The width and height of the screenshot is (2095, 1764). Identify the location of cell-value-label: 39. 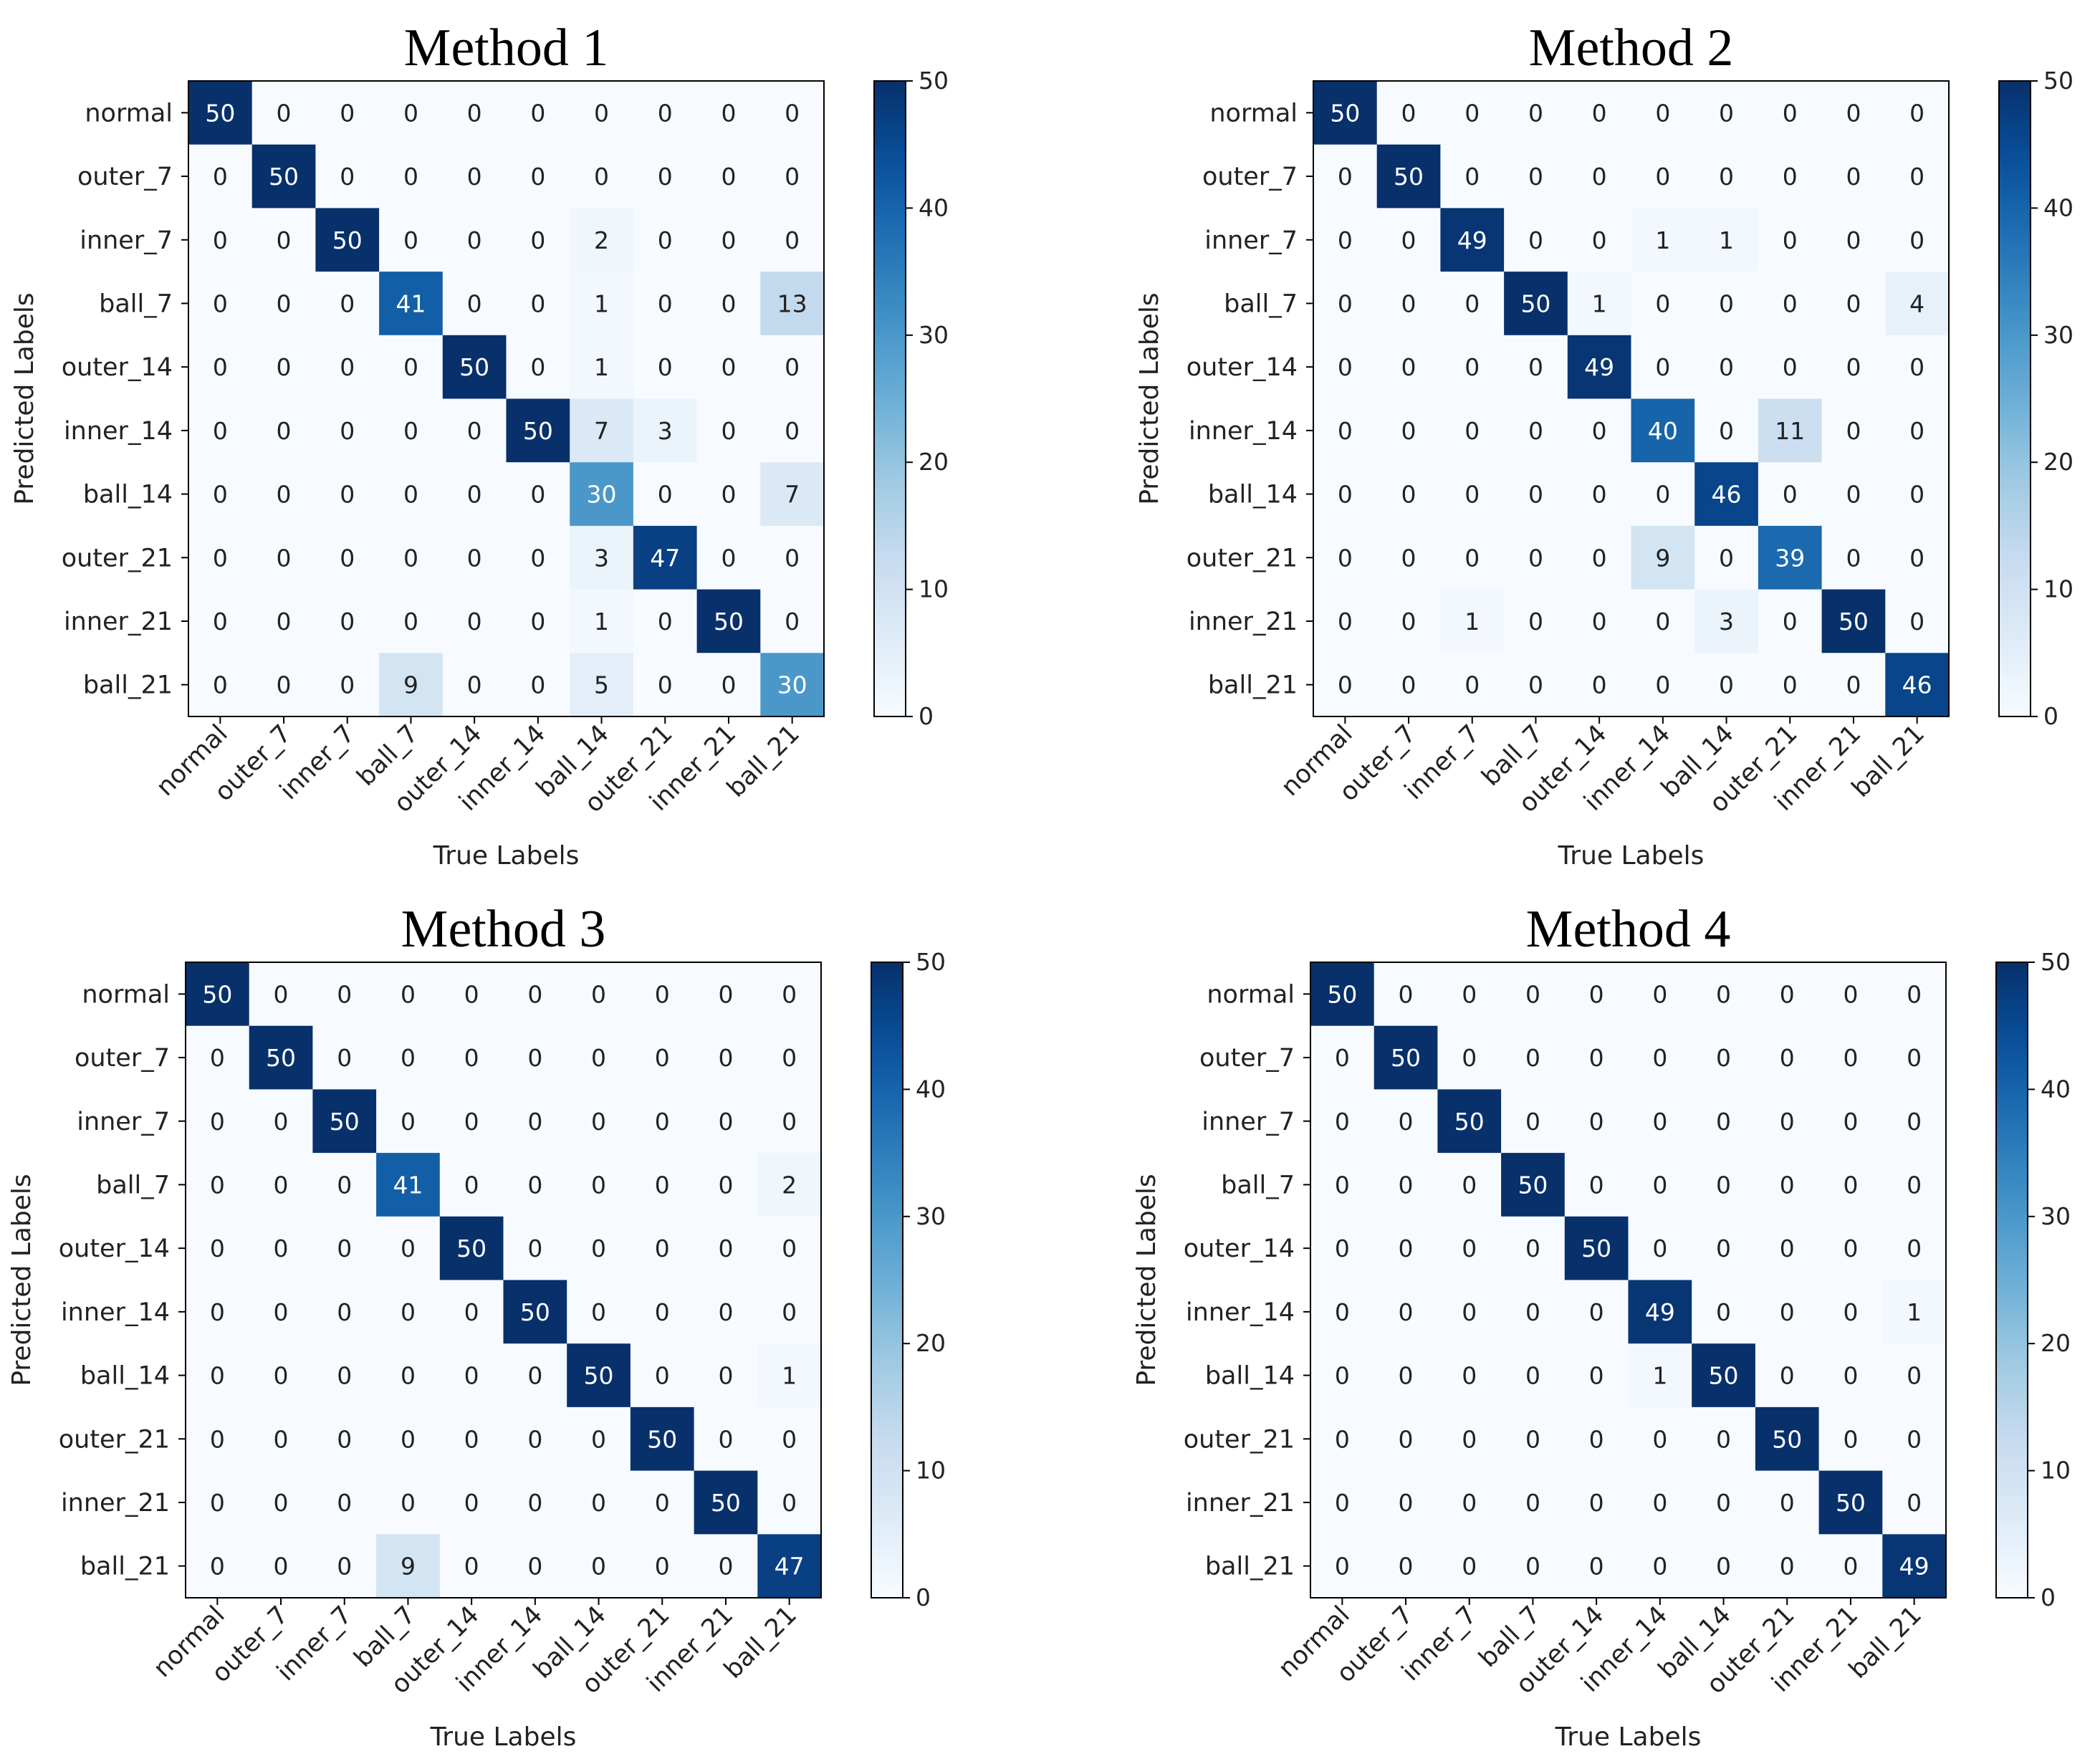
(1790, 558).